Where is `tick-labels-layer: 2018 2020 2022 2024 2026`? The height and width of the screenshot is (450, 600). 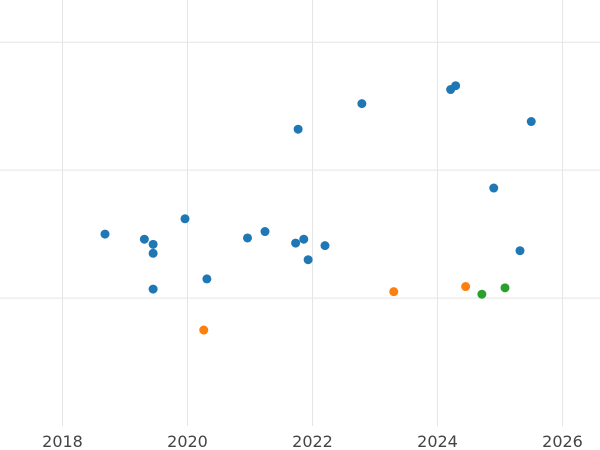
tick-labels-layer: 2018 2020 2022 2024 2026 is located at coordinates (312, 441).